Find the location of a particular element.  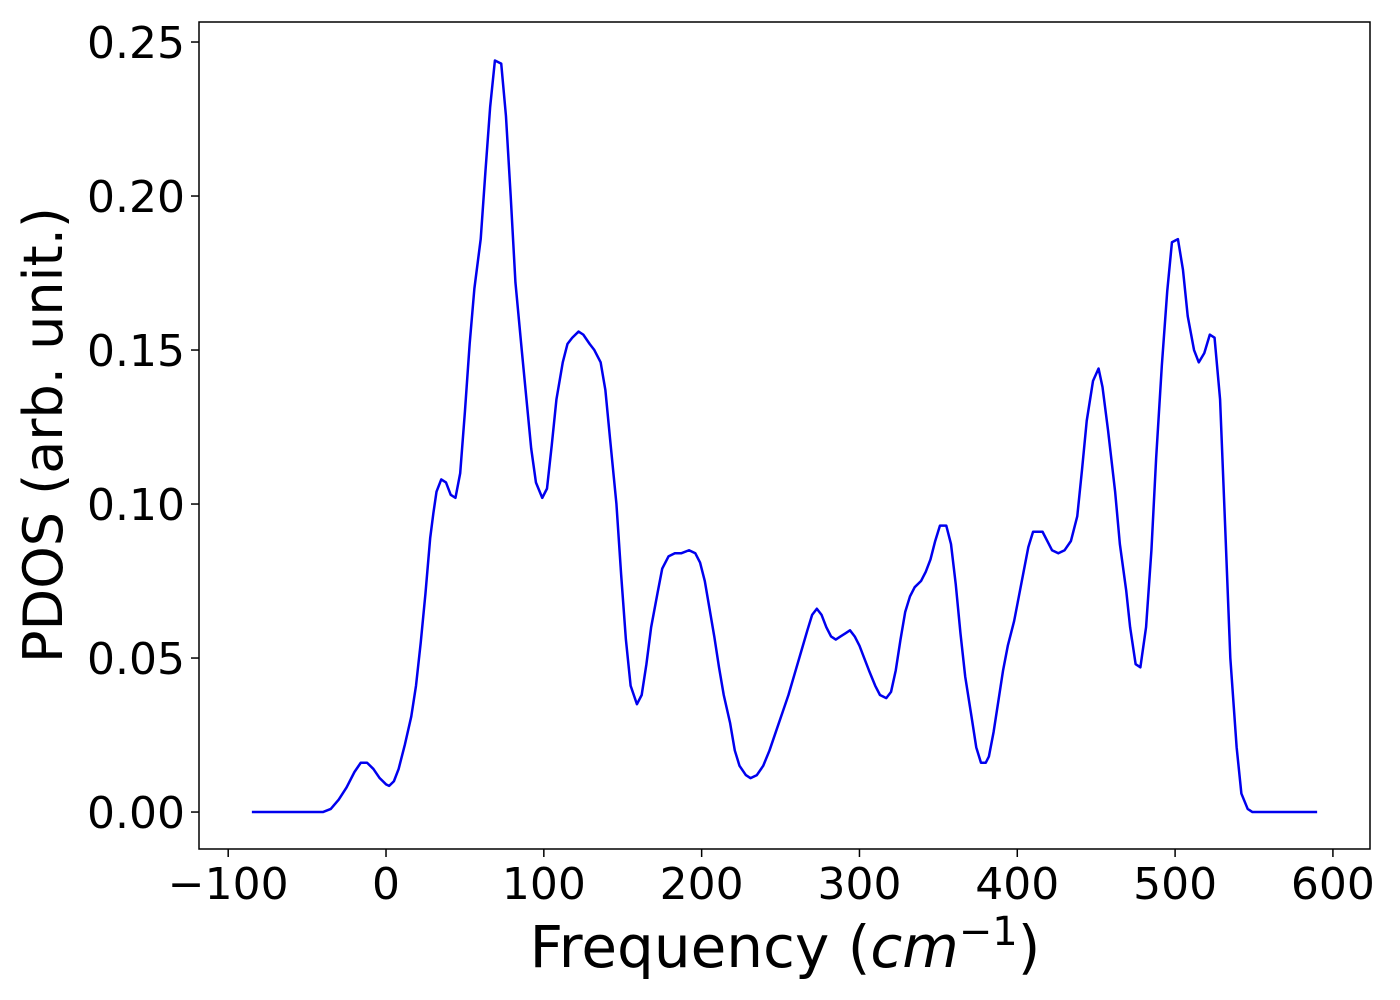

x-tick-label: 600 is located at coordinates (1333, 884).